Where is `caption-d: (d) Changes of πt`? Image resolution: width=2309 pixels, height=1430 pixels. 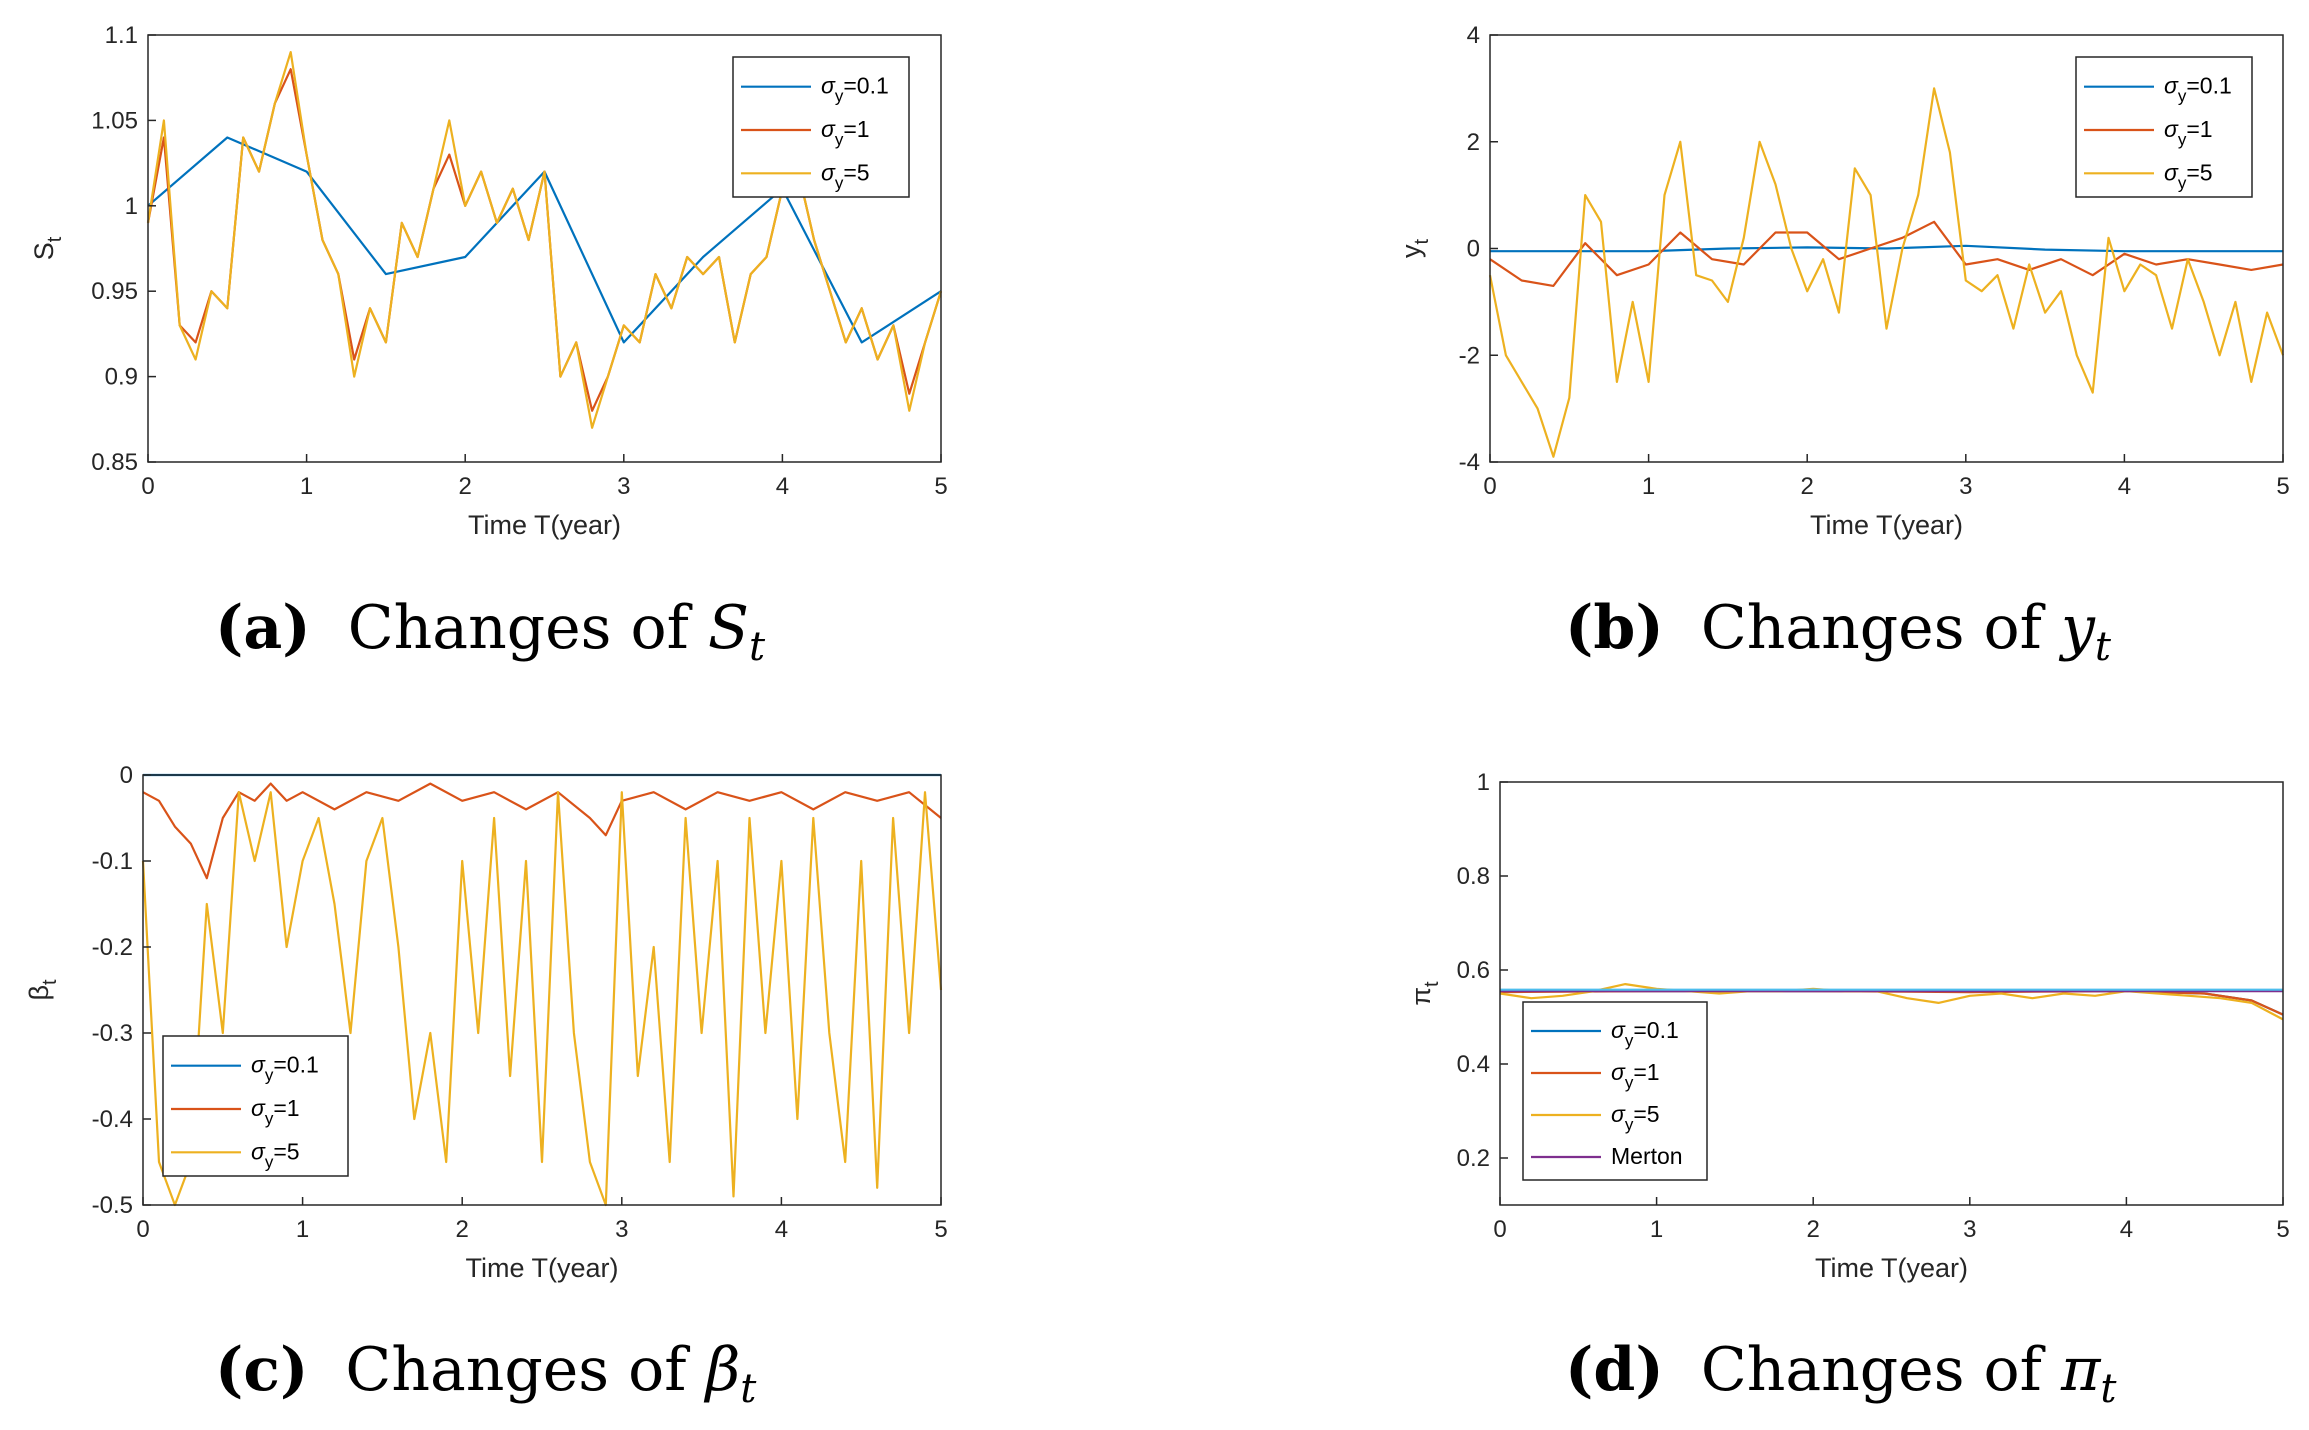 caption-d: (d) Changes of πt is located at coordinates (1841, 1373).